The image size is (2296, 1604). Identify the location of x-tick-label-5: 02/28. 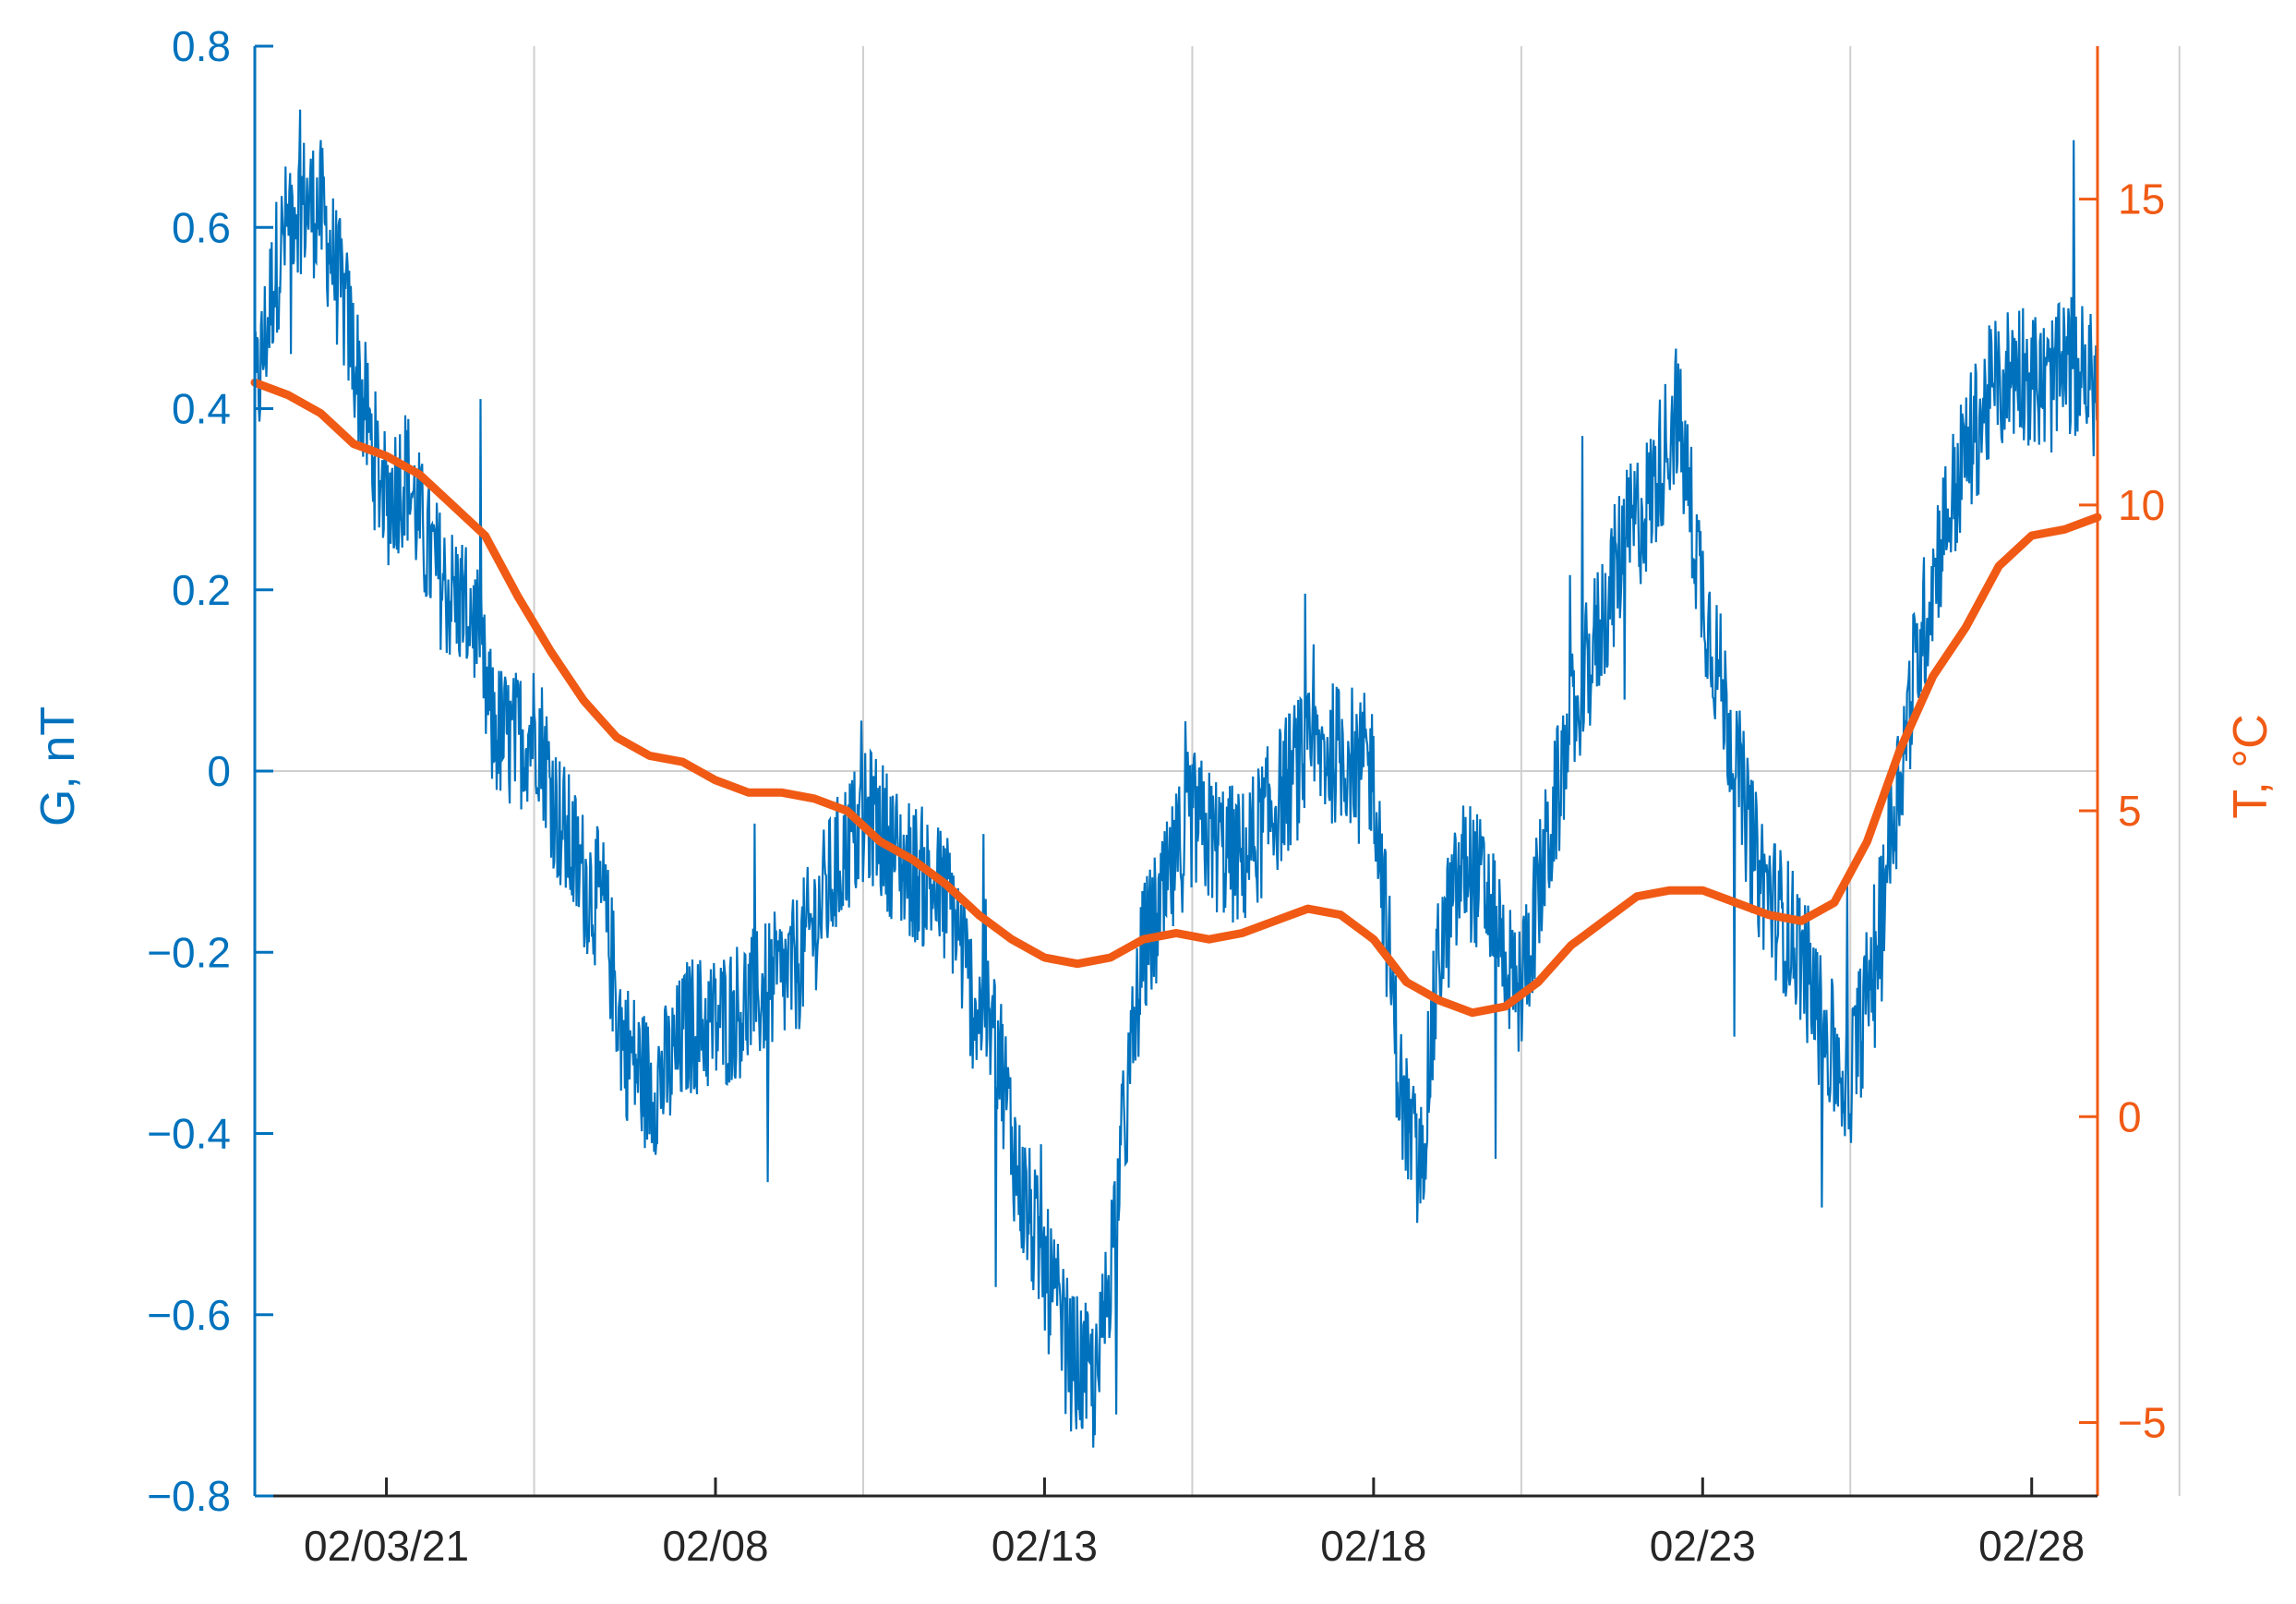
(2031, 1546).